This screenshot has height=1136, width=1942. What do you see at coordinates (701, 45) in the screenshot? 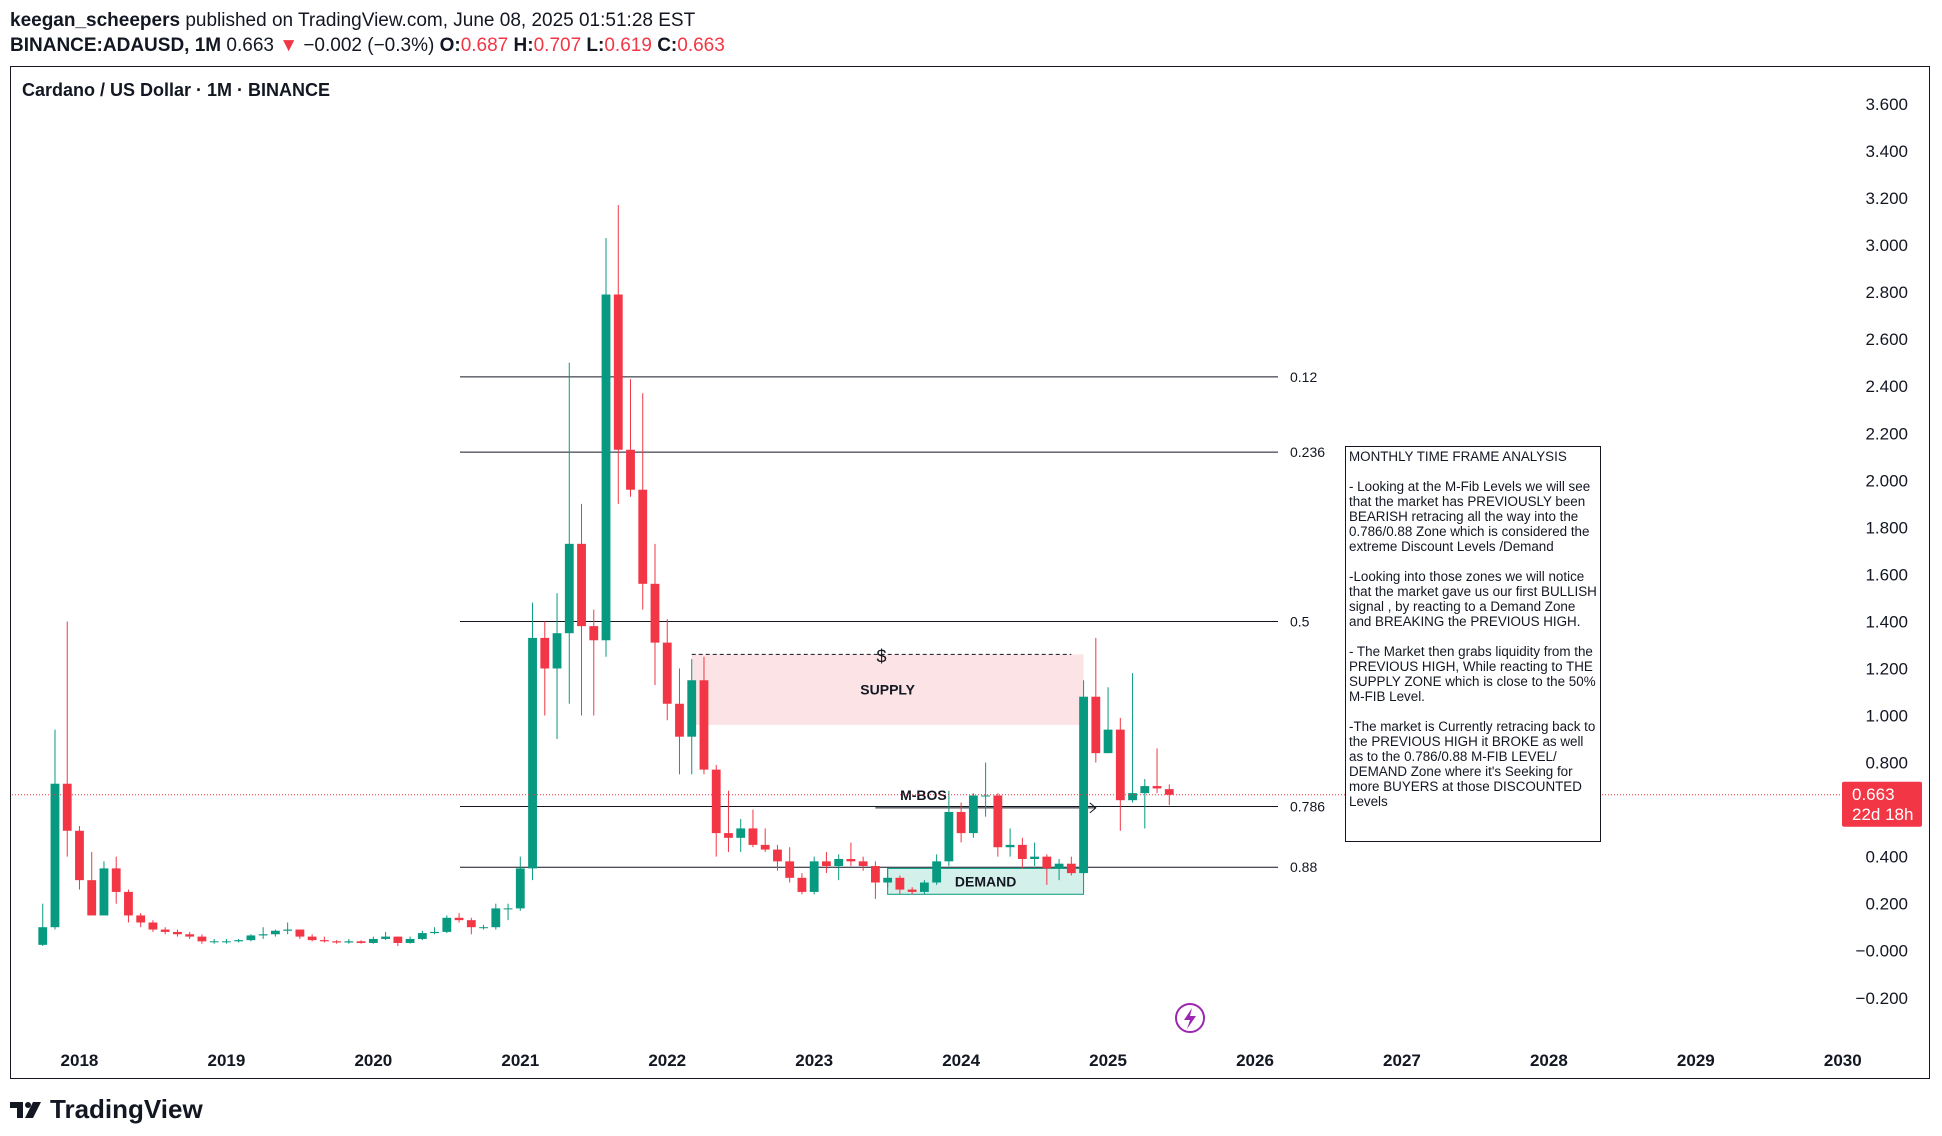
I see `close-value: 0.663` at bounding box center [701, 45].